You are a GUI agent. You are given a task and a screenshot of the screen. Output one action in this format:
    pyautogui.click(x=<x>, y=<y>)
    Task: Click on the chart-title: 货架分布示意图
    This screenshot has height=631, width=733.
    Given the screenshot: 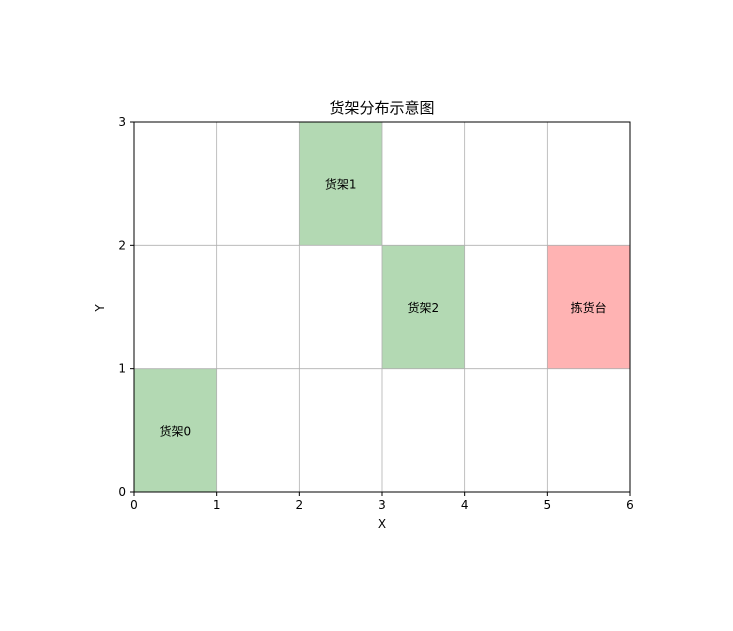 What is the action you would take?
    pyautogui.click(x=381, y=108)
    